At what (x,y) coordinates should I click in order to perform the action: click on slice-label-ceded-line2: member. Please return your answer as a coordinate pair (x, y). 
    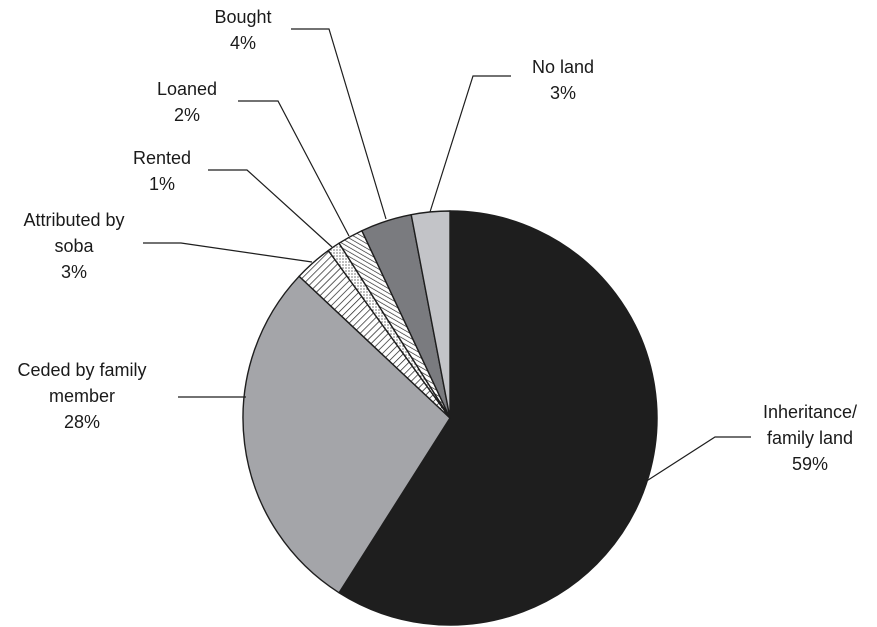
    Looking at the image, I should click on (81, 396).